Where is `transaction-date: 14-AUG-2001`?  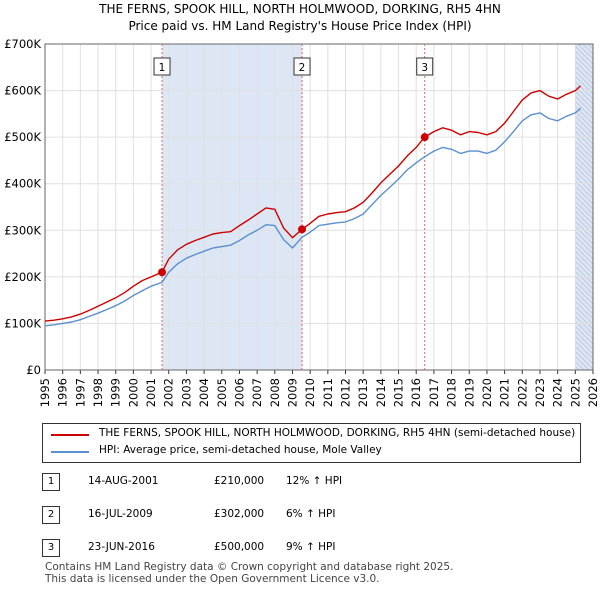 transaction-date: 14-AUG-2001 is located at coordinates (123, 481).